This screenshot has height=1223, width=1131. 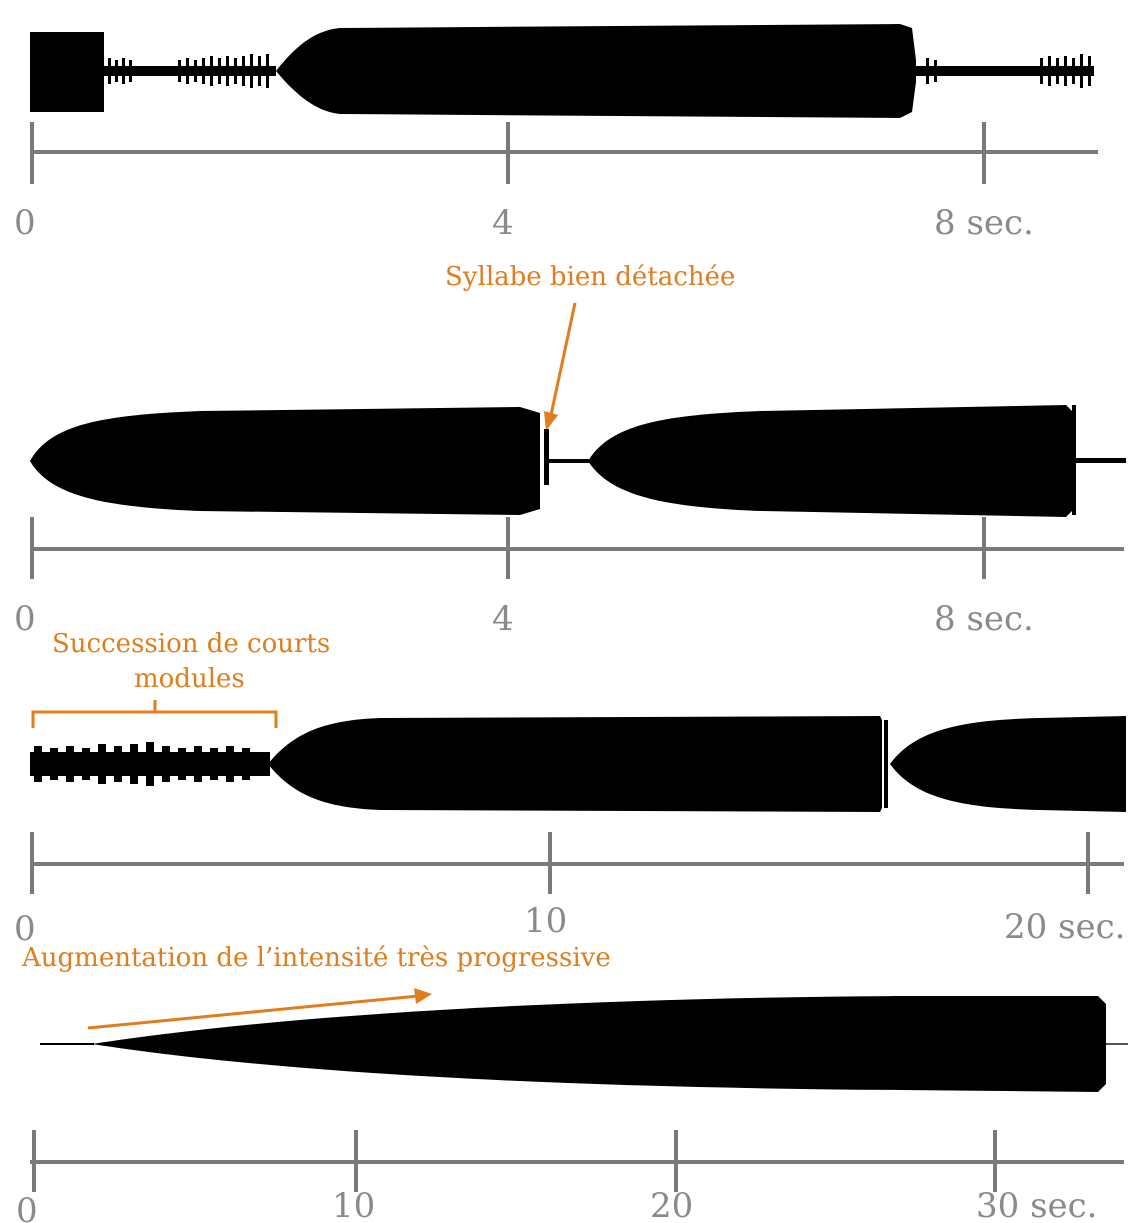 I want to click on annotation-bracket, so click(x=154, y=714).